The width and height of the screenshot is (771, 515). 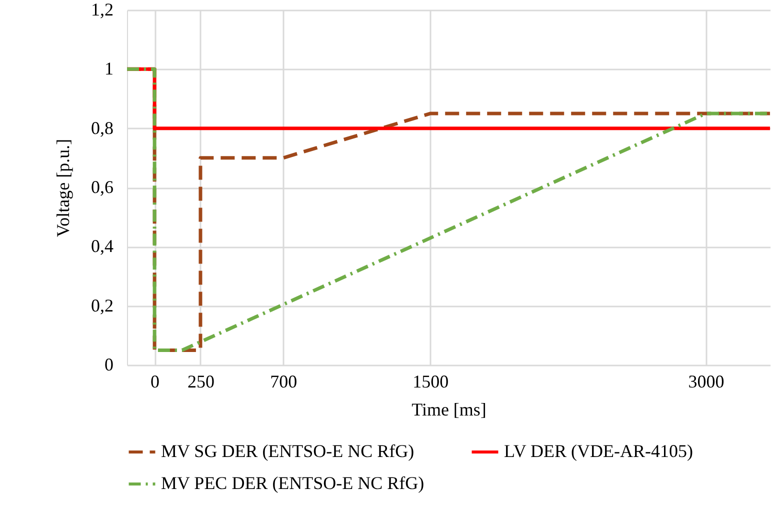 I want to click on y-tick-label: 1,2, so click(x=102, y=10).